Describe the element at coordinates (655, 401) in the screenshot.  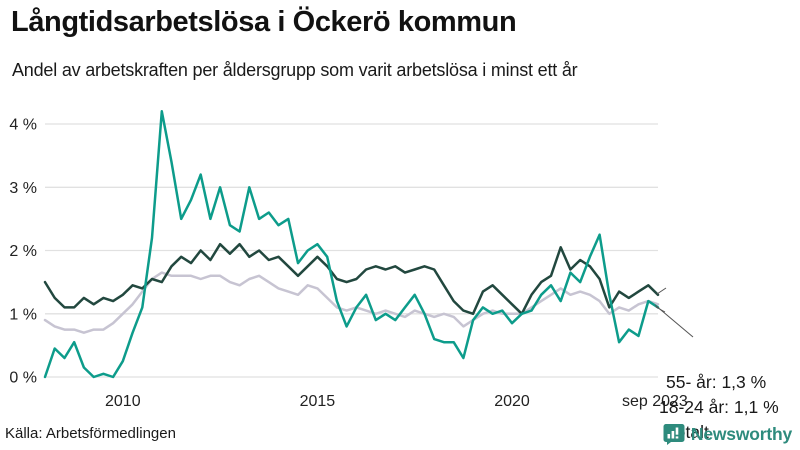
I see `x-tick-label: sep 2023` at that location.